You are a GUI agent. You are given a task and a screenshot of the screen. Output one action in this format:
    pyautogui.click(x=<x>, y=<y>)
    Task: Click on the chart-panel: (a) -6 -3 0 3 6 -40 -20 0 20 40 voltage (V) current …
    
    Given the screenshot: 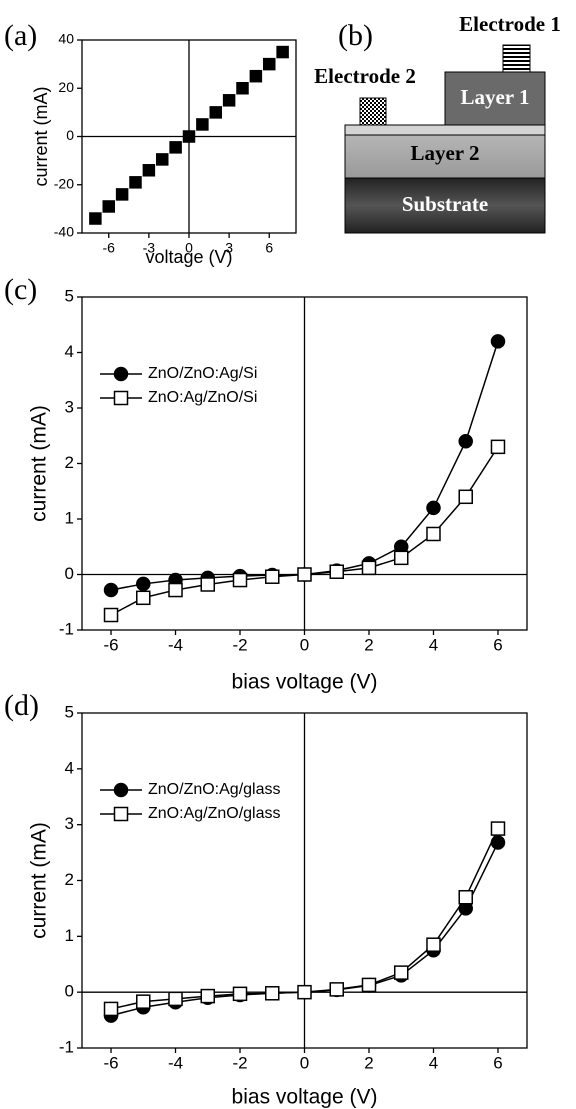 What is the action you would take?
    pyautogui.click(x=150, y=143)
    